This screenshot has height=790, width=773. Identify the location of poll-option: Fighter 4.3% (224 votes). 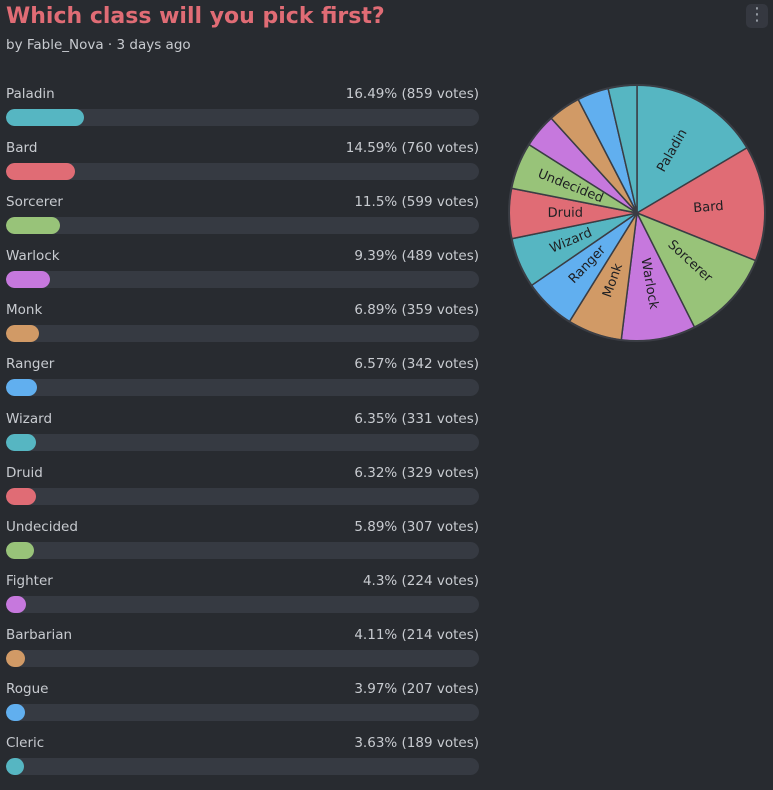
(242, 598).